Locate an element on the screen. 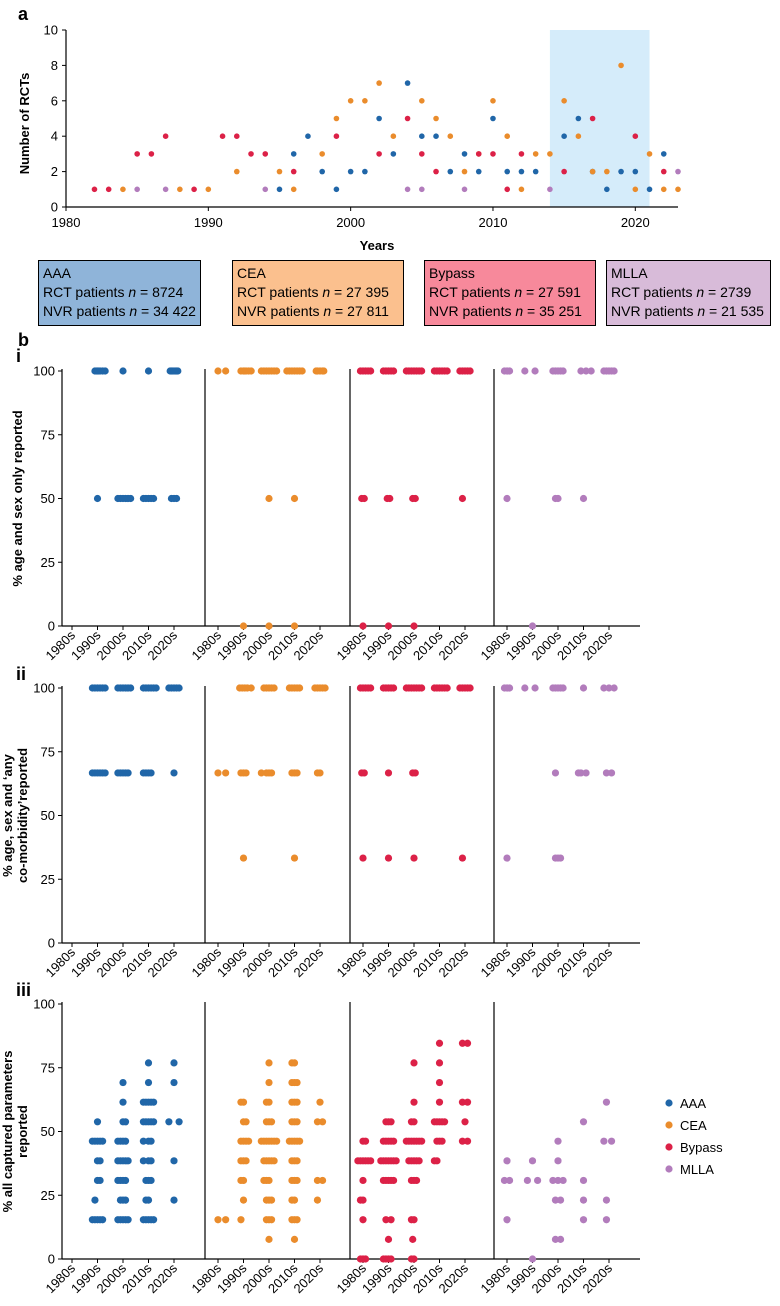  highlight-region is located at coordinates (599, 118).